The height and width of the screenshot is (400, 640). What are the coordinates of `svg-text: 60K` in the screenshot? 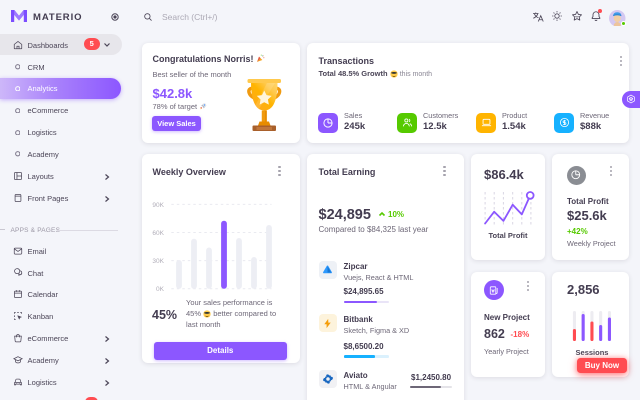 It's located at (158, 233).